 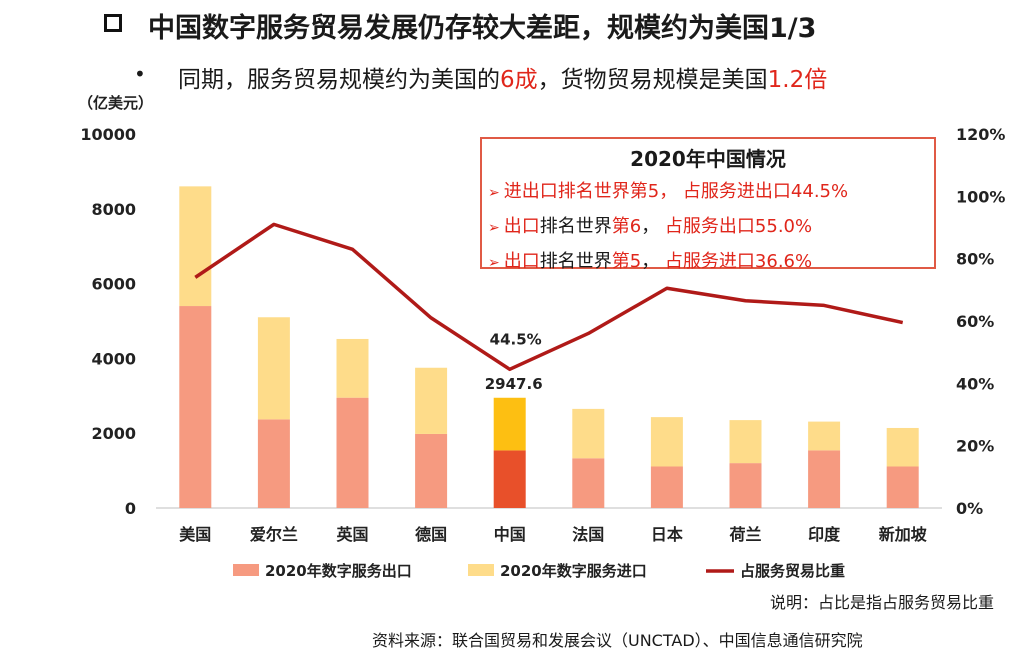 What do you see at coordinates (626, 226) in the screenshot?
I see `info-line-2-rank: 第6` at bounding box center [626, 226].